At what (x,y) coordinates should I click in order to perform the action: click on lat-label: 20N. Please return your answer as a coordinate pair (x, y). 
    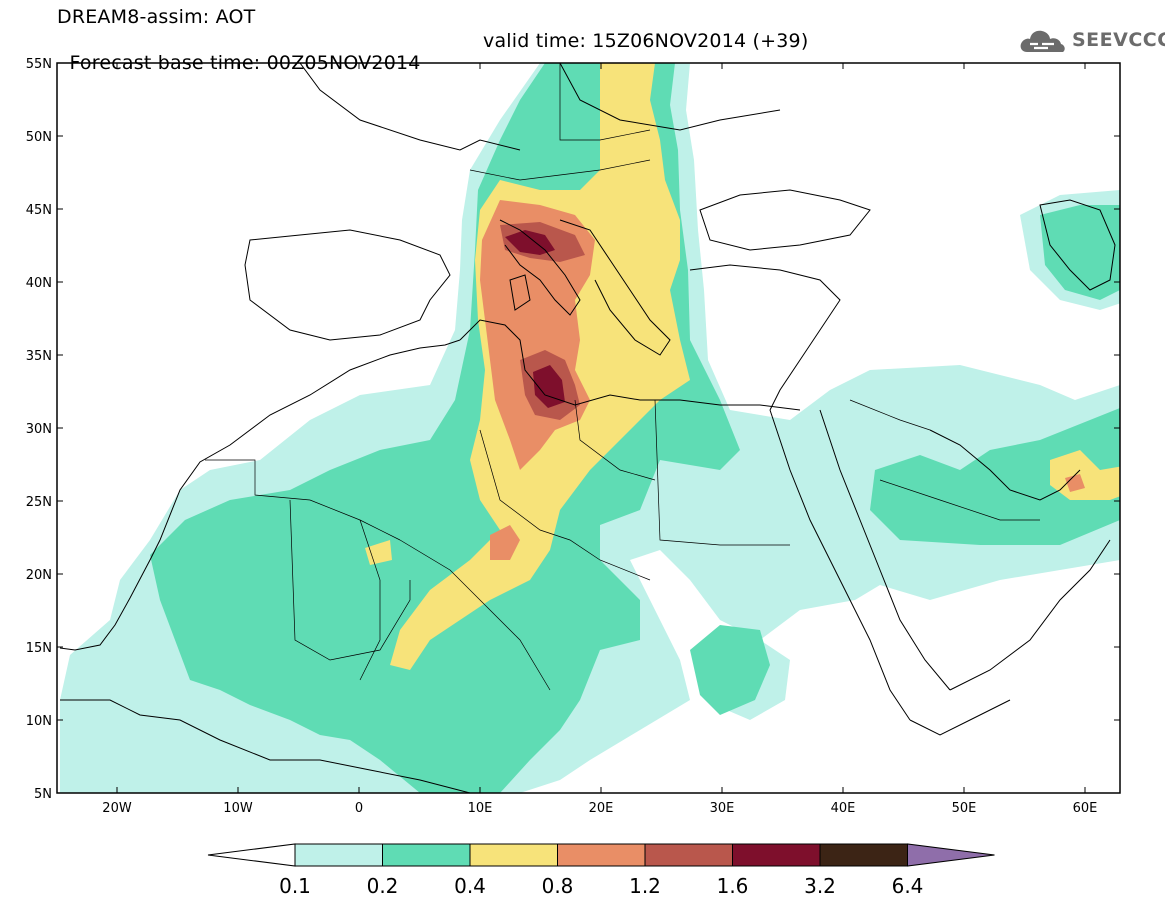
    Looking at the image, I should click on (39, 575).